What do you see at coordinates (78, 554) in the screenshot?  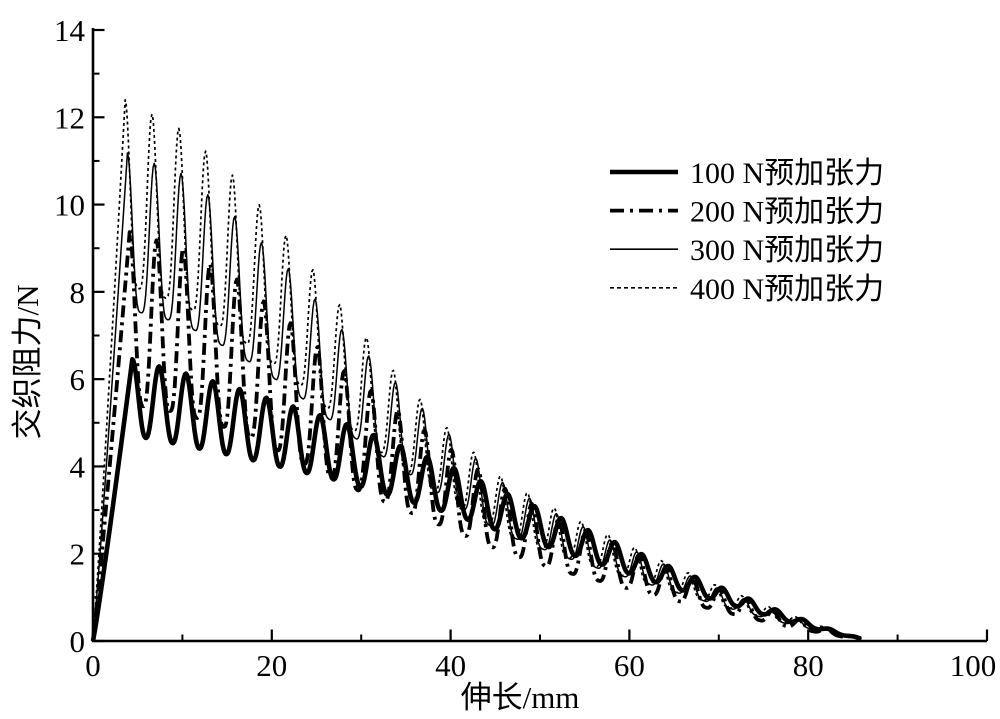 I see `y-tick-label: 2` at bounding box center [78, 554].